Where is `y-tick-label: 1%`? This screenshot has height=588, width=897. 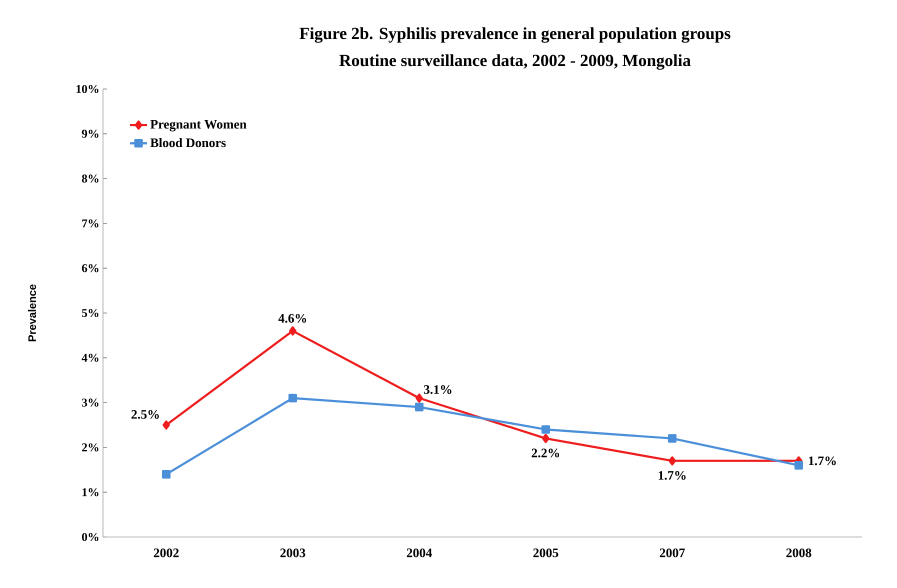
y-tick-label: 1% is located at coordinates (90, 492).